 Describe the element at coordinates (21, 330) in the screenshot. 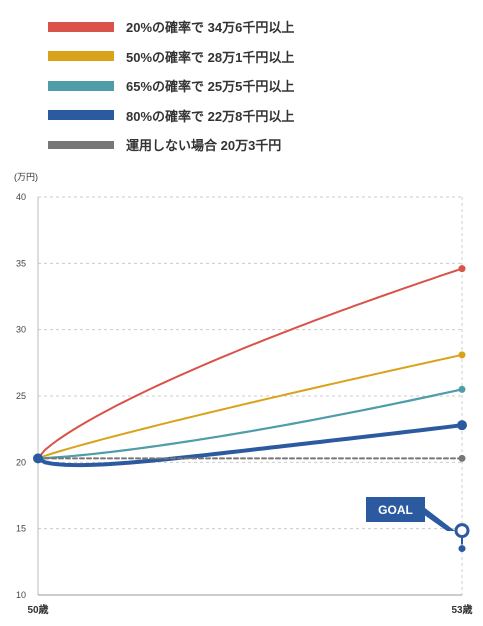

I see `y-tick-label: 30` at that location.